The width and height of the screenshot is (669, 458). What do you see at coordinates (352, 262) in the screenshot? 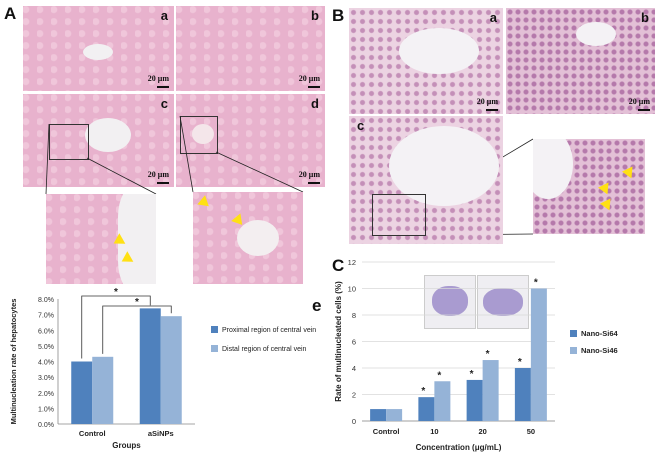
I see `y-tick-label: 12` at bounding box center [352, 262].